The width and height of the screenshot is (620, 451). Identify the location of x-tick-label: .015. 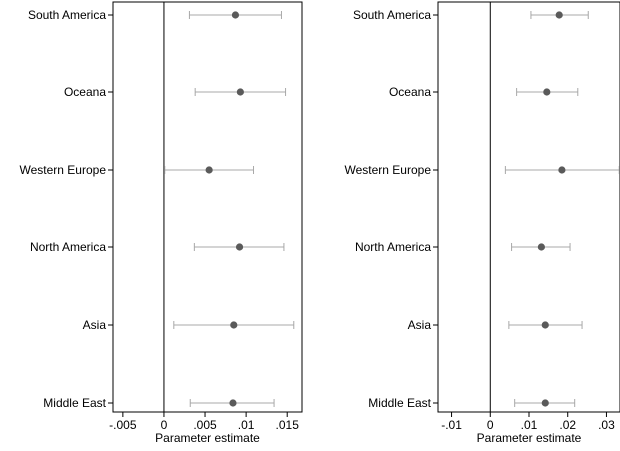
(288, 425).